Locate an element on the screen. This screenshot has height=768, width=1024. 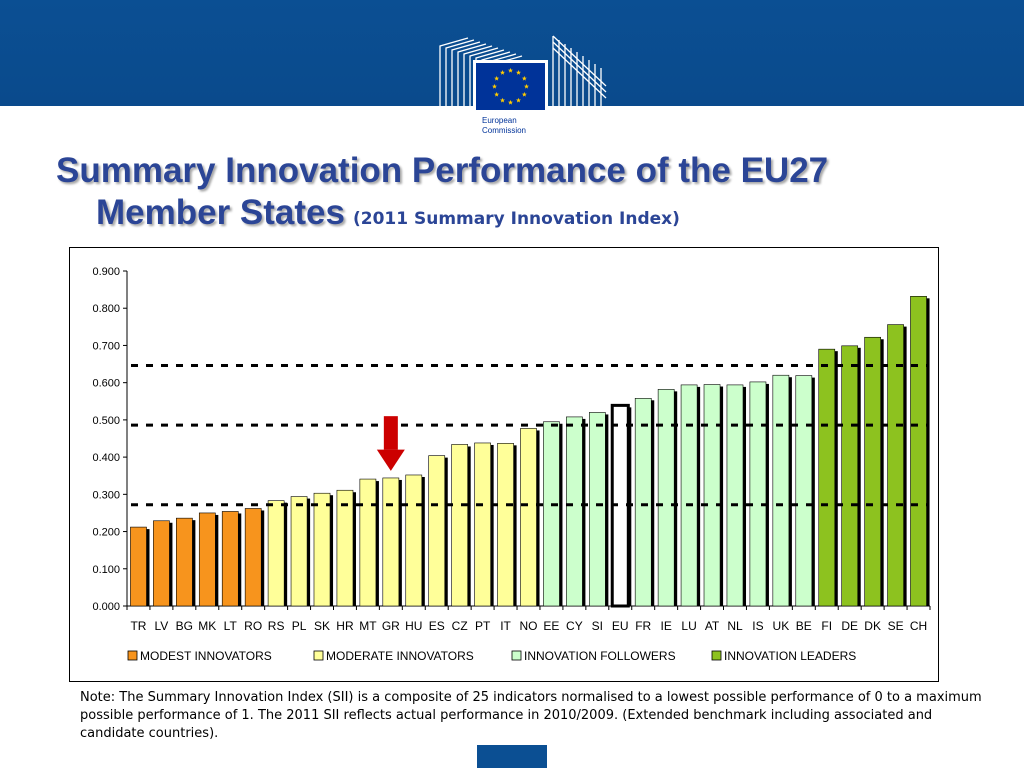
bar-cy is located at coordinates (574, 511).